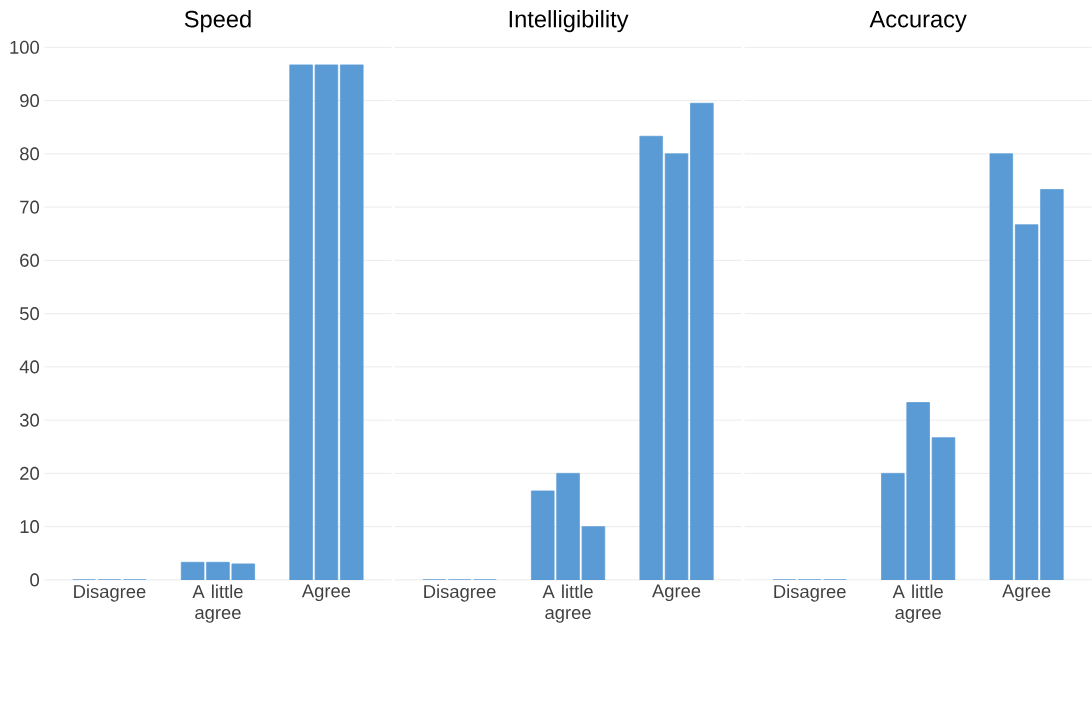  Describe the element at coordinates (30, 527) in the screenshot. I see `y-tick-label: 10` at that location.